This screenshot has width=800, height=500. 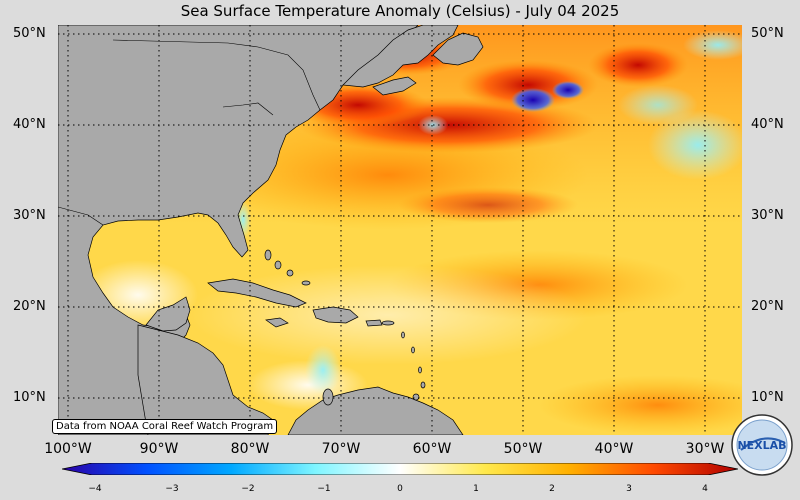 I want to click on colorbar-tick: 2, so click(x=552, y=489).